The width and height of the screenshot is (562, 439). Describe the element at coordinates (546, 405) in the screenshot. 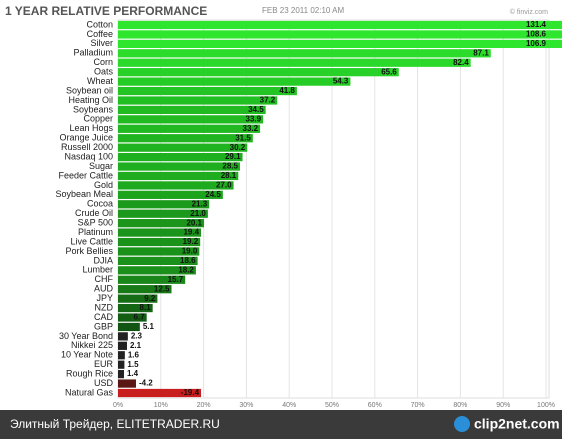

I see `x-tick-label: 100%` at that location.